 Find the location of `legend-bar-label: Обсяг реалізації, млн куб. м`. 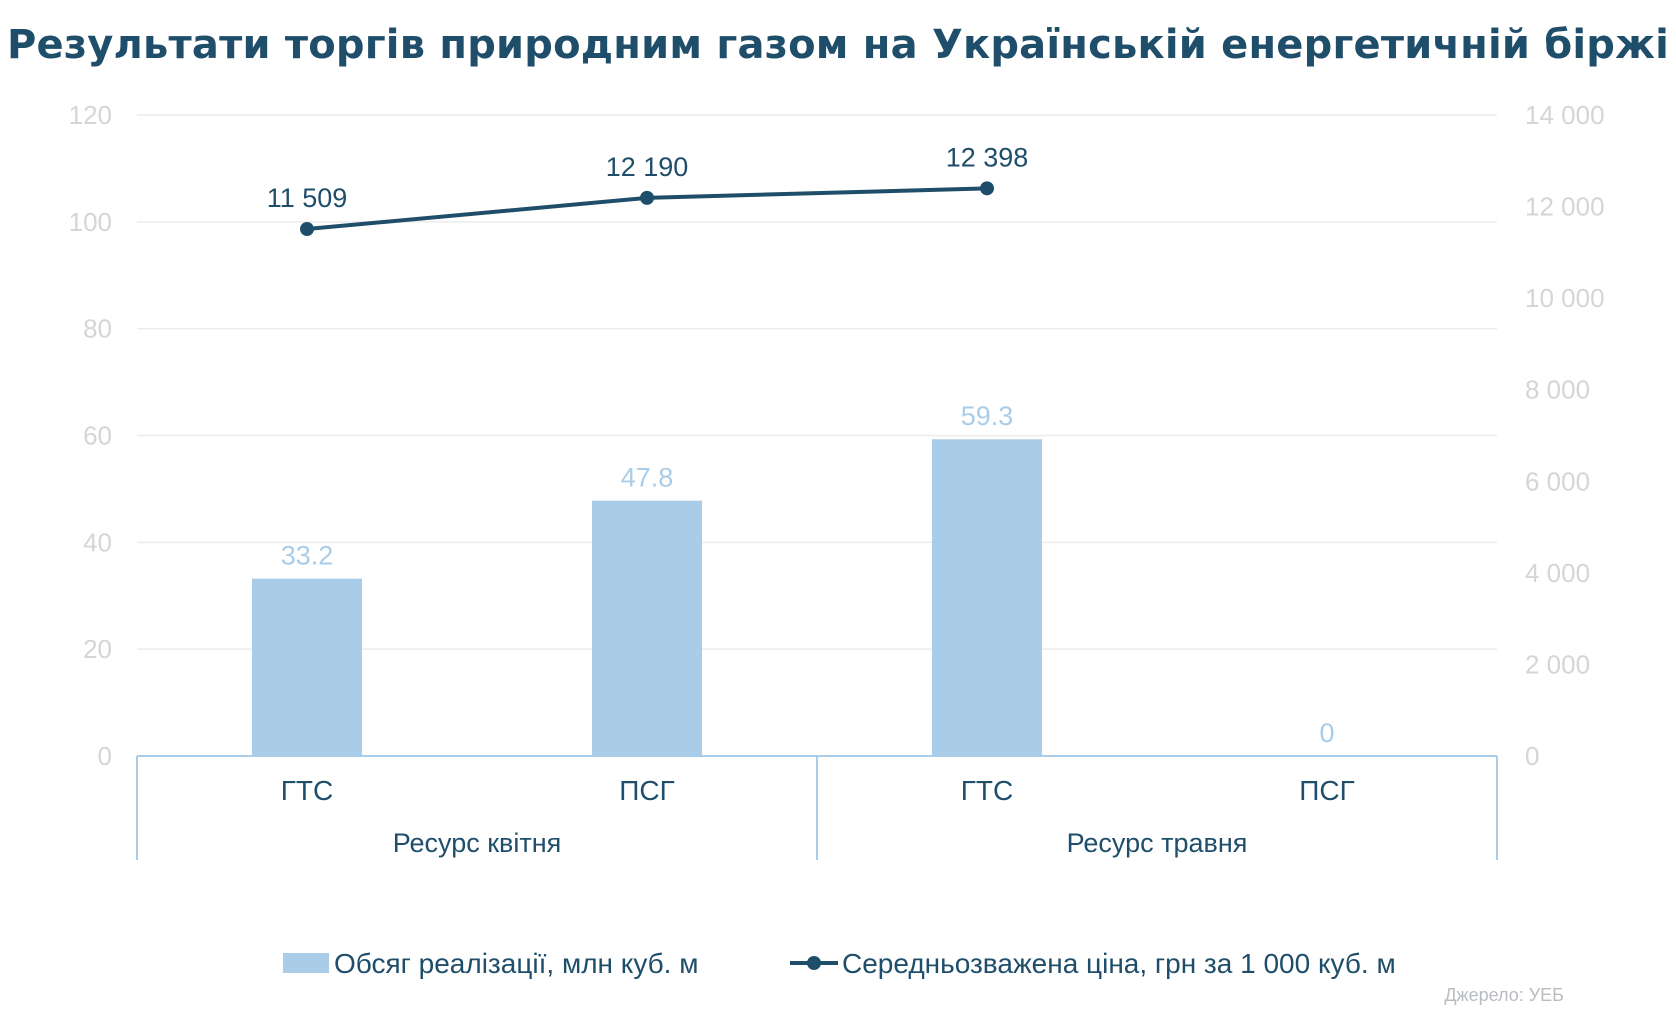

legend-bar-label: Обсяг реалізації, млн куб. м is located at coordinates (516, 963).